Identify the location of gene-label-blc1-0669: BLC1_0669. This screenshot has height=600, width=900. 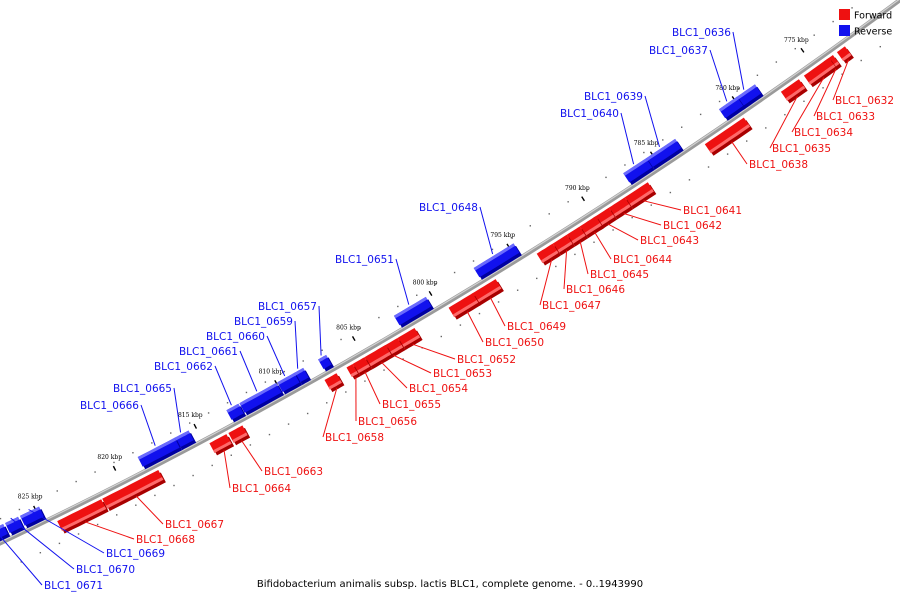
(135, 554).